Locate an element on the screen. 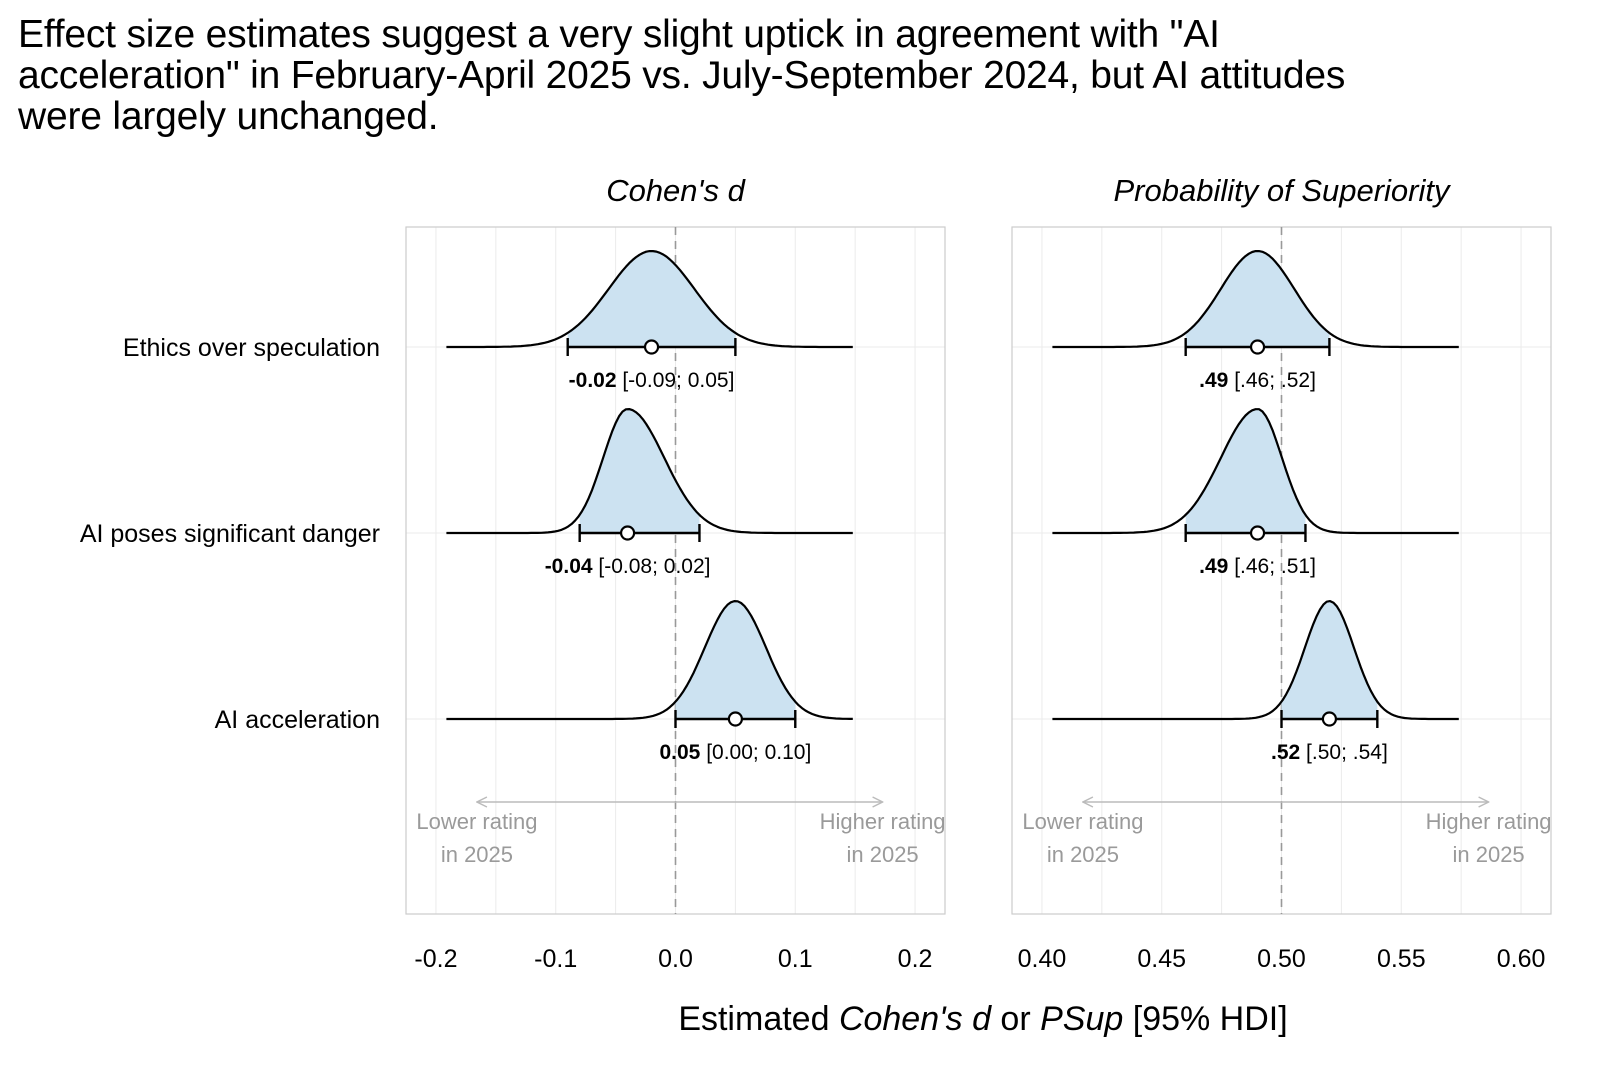 The image size is (1600, 1066). value-label-estimate: .52 is located at coordinates (1285, 752).